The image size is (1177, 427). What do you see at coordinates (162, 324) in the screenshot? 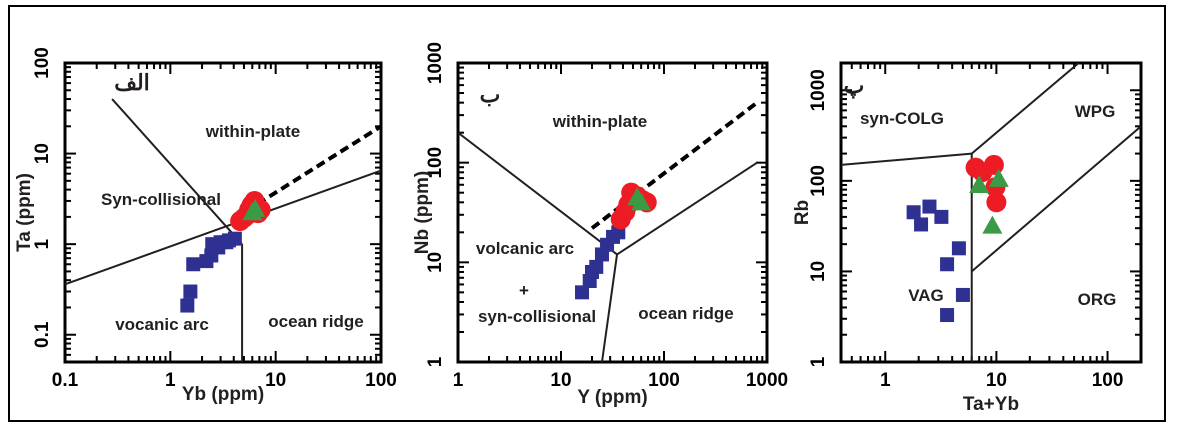
I see `field-label: vocanic arc` at bounding box center [162, 324].